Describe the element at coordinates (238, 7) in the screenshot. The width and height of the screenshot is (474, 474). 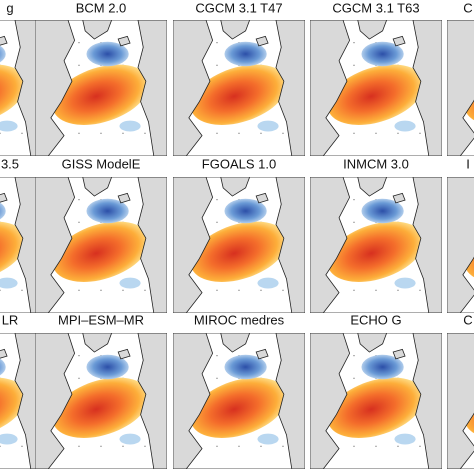
I see `panel-title: CGCM 3.1 T47` at that location.